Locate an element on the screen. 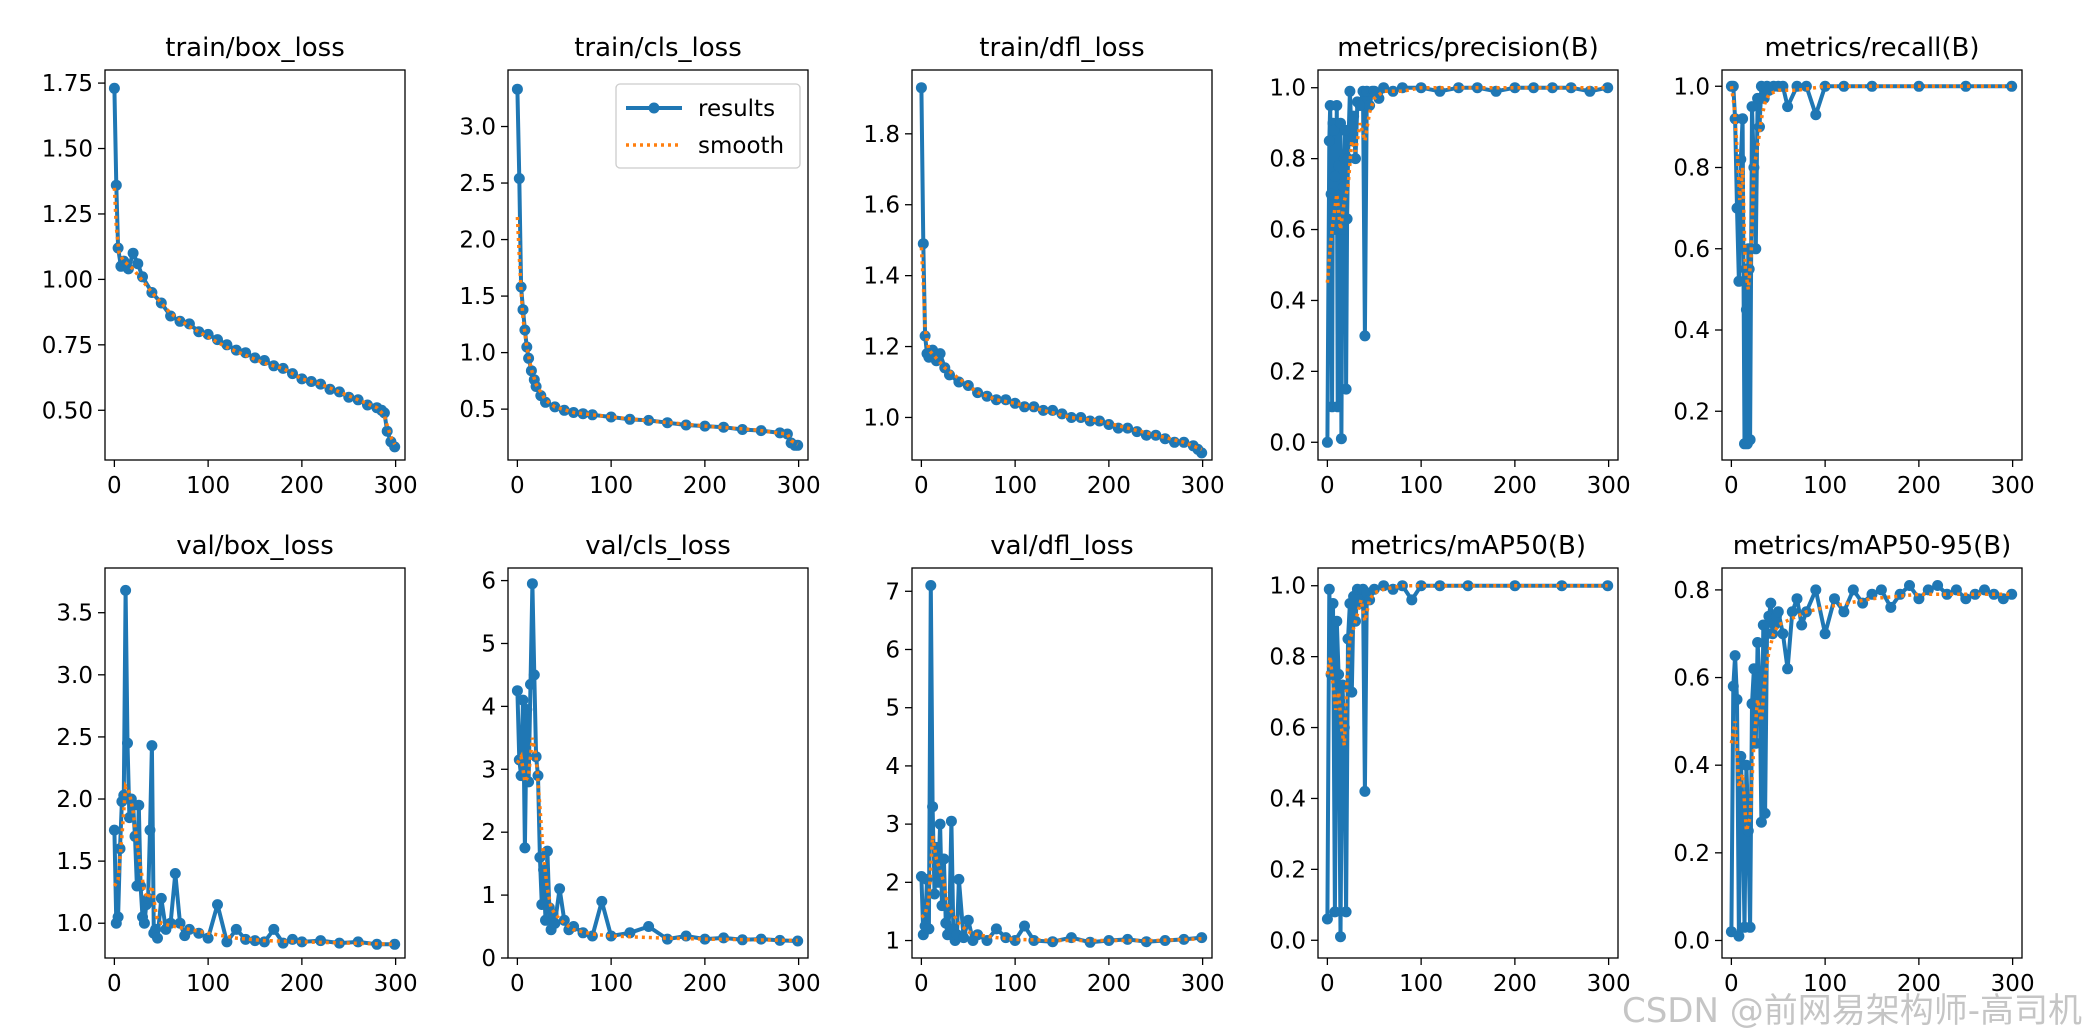  chart-title: metrics/mAP50-95(B) is located at coordinates (1872, 546).